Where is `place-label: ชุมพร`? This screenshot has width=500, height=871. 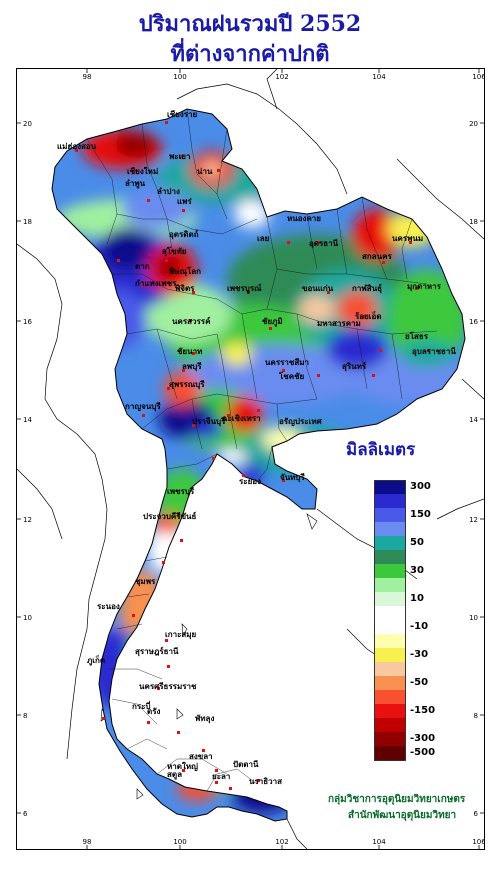
place-label: ชุมพร is located at coordinates (145, 582).